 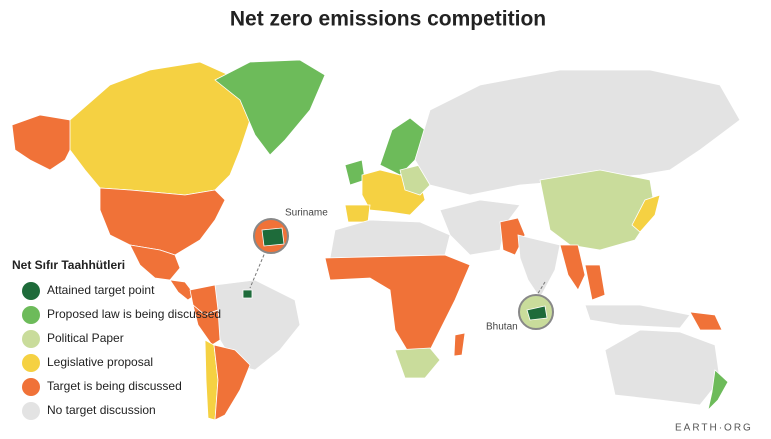 I want to click on map-title: Net zero emissions competition, so click(x=388, y=19).